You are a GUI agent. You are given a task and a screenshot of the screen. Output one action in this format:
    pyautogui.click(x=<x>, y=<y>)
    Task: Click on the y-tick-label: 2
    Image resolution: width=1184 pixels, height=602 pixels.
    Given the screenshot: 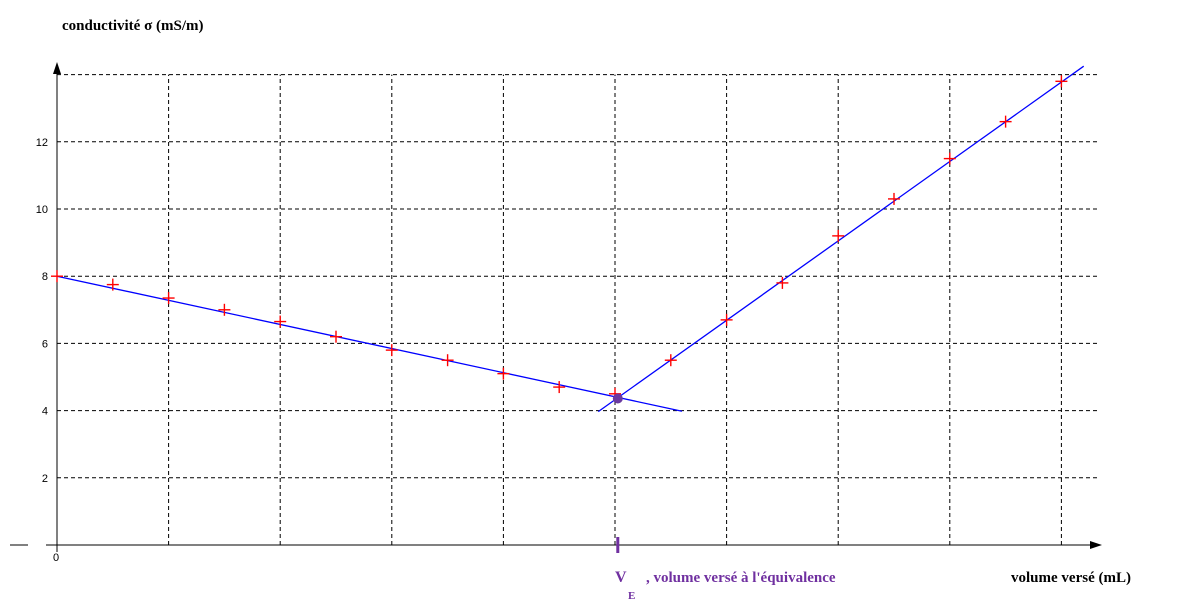 What is the action you would take?
    pyautogui.click(x=45, y=479)
    